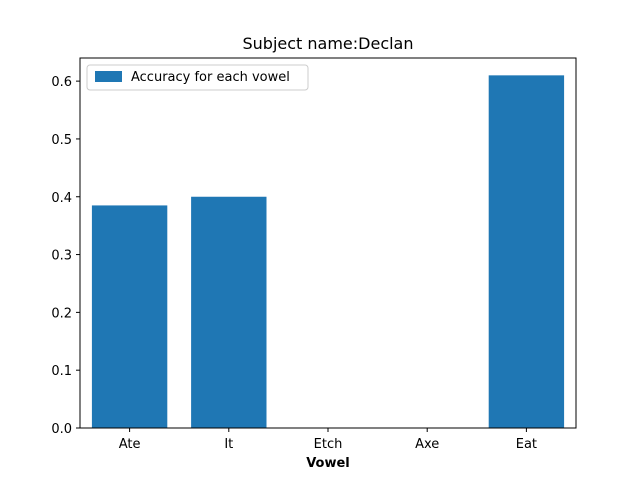  What do you see at coordinates (526, 251) in the screenshot?
I see `bar-eat` at bounding box center [526, 251].